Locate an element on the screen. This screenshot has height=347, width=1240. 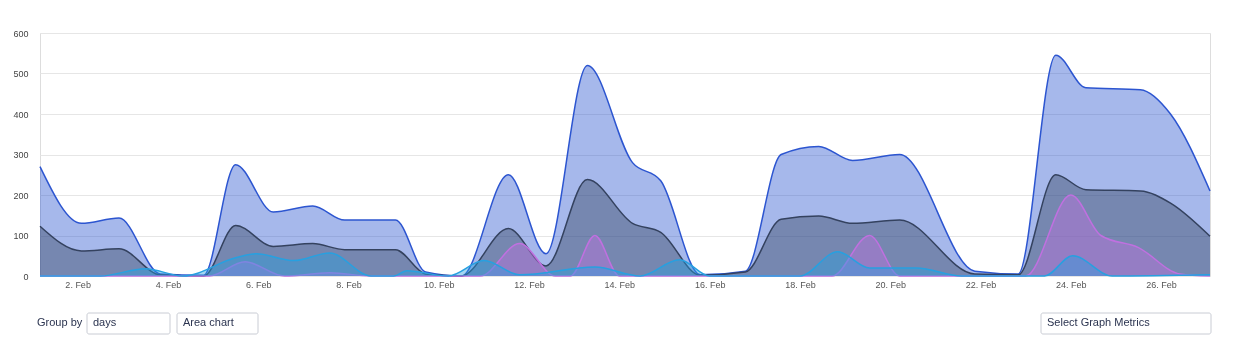
y-tick-label: 500 is located at coordinates (21, 74).